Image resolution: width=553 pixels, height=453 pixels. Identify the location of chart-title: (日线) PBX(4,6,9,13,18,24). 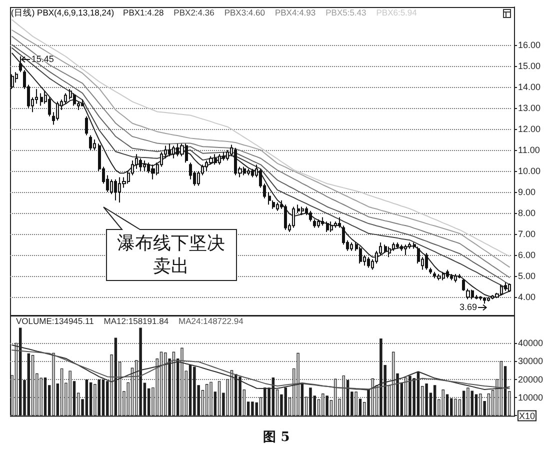
(62, 13).